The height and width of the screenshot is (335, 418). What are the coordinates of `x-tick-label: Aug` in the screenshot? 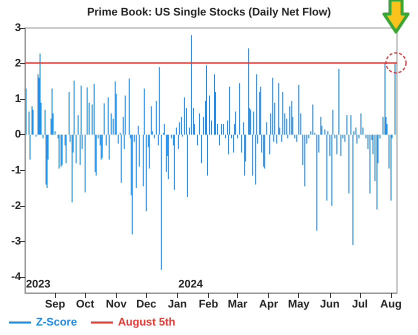 It's located at (391, 304).